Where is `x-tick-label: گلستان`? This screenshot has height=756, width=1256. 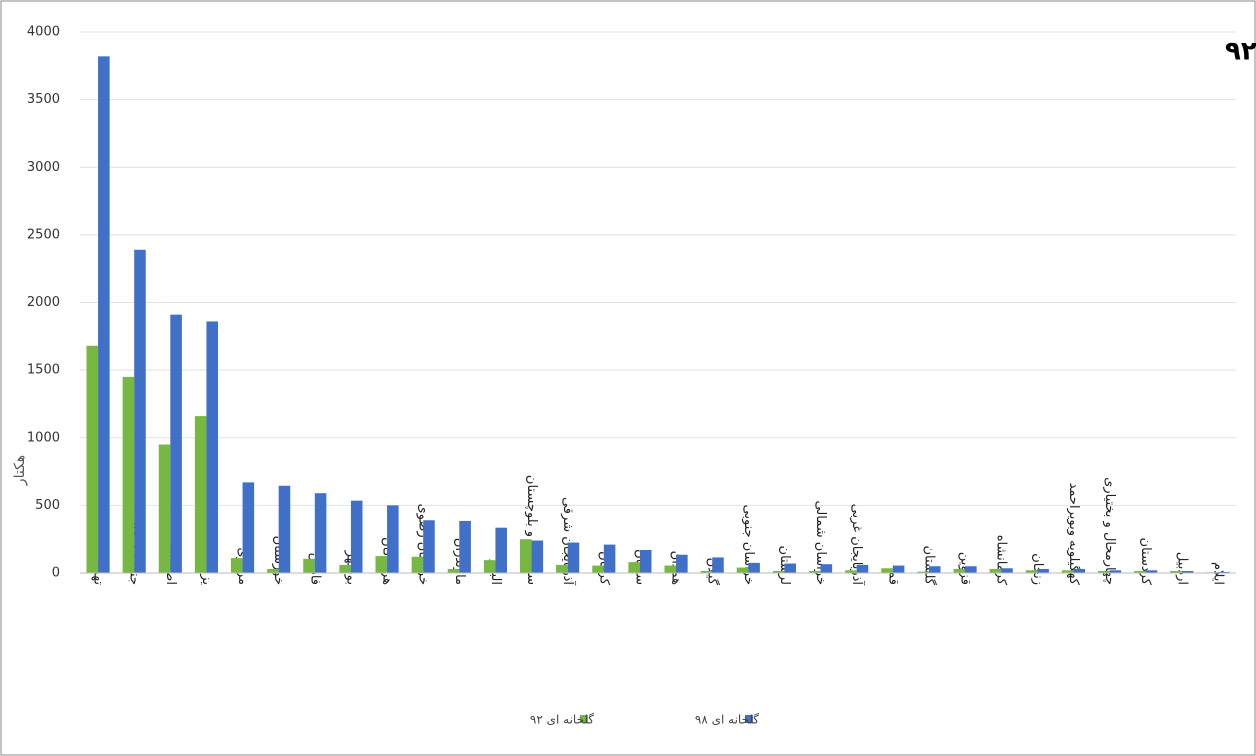
x-tick-label: گلستان is located at coordinates (929, 565).